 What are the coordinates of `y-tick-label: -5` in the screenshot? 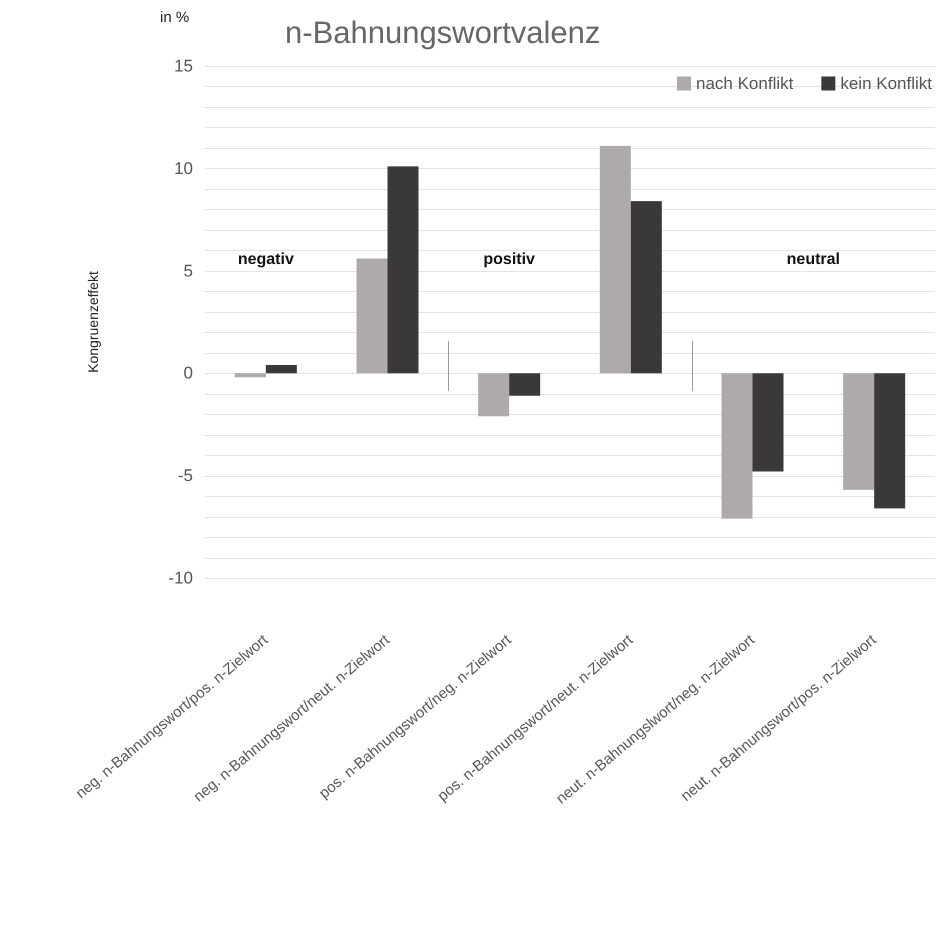 It's located at (185, 476).